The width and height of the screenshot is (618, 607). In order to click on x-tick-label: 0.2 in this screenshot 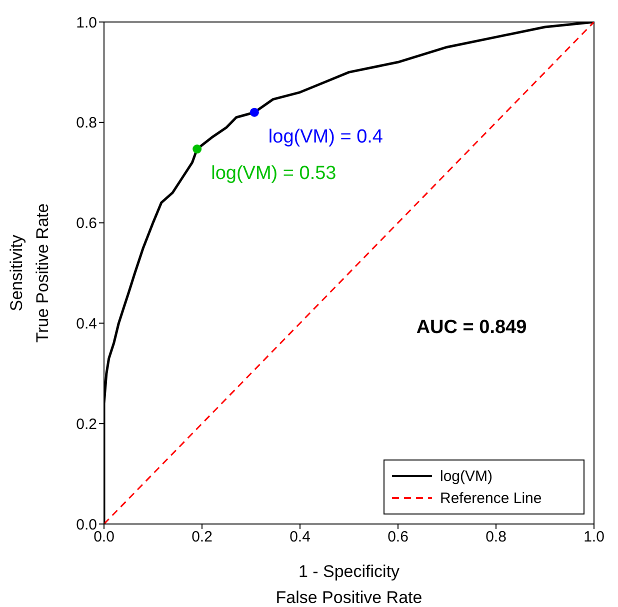, I will do `click(202, 537)`.